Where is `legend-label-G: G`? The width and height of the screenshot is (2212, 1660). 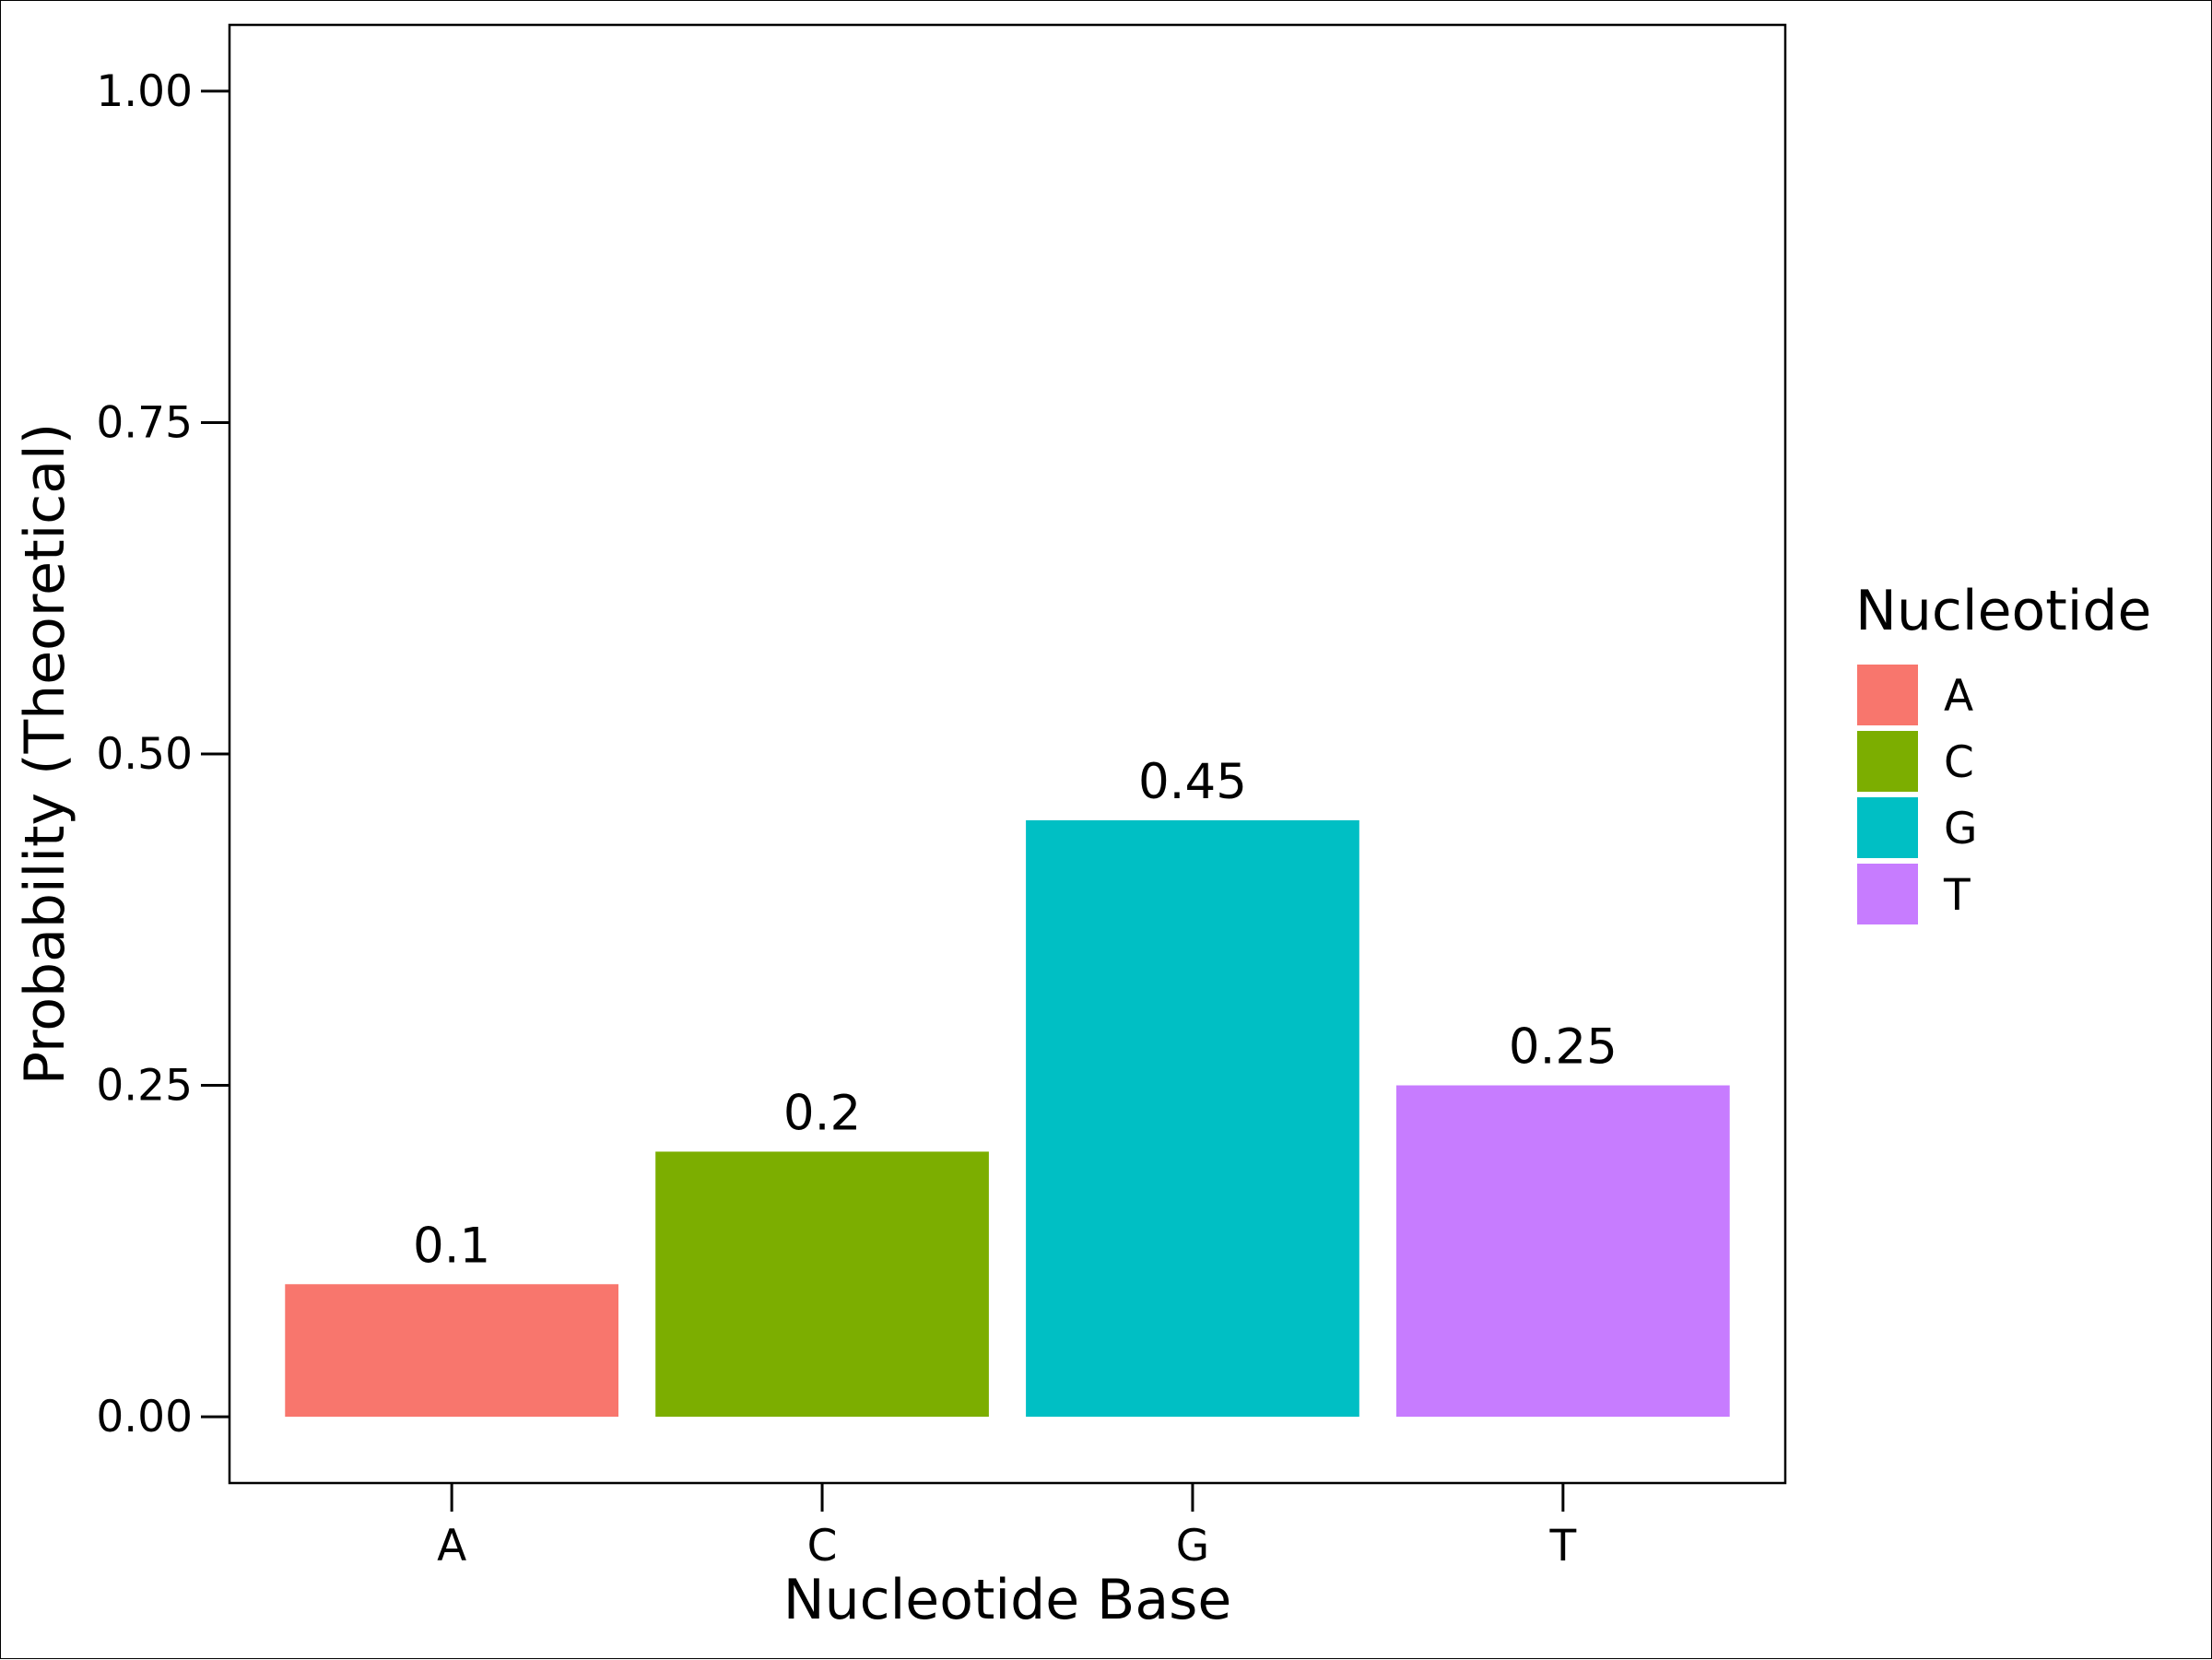 legend-label-G: G is located at coordinates (1960, 829).